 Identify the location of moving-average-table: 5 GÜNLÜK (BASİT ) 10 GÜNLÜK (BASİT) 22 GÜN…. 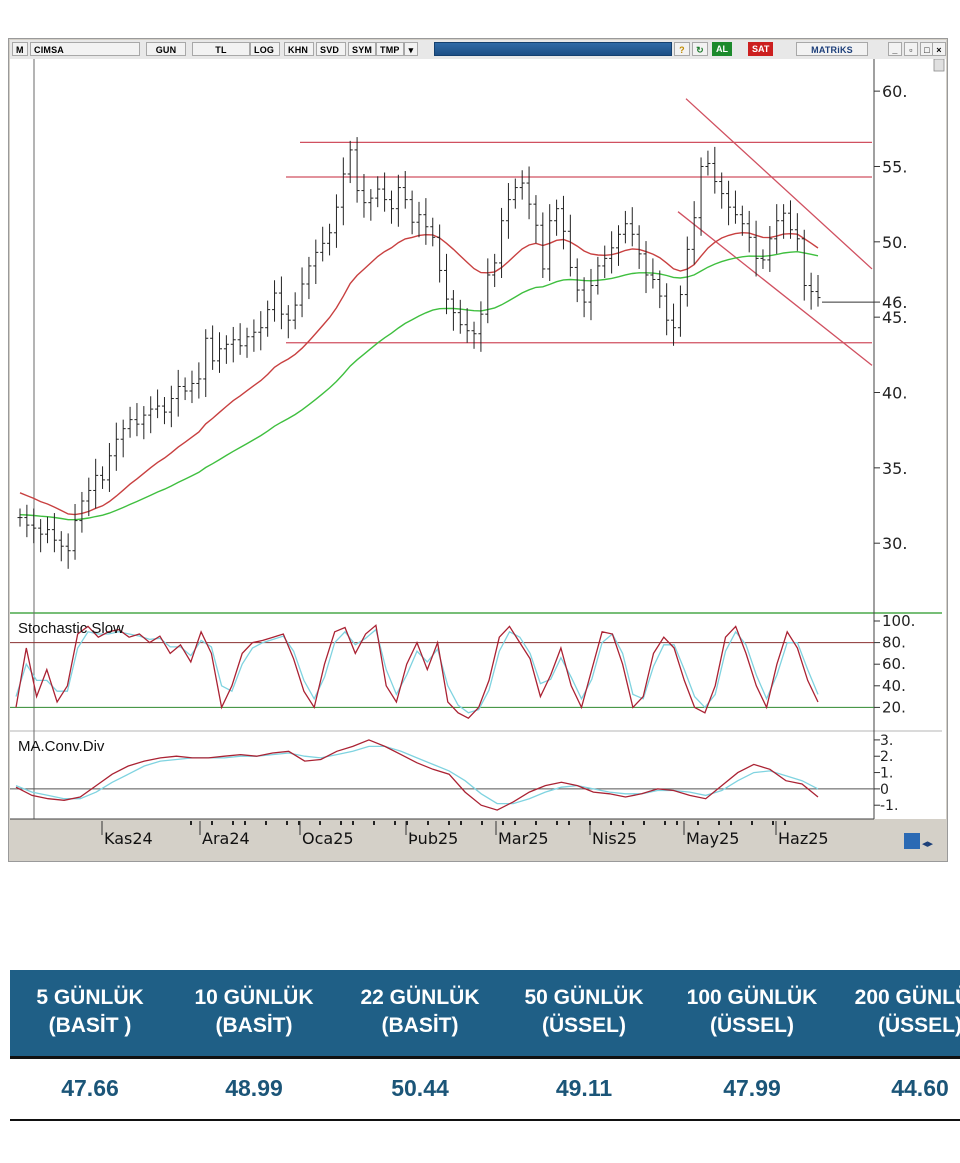
(485, 1045).